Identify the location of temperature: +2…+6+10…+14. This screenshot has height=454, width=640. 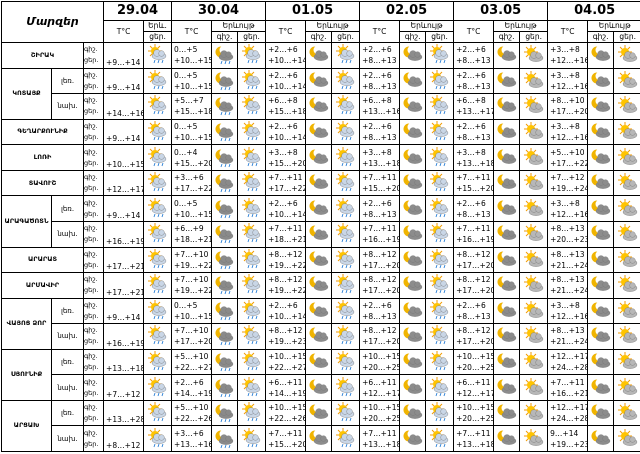
(286, 209).